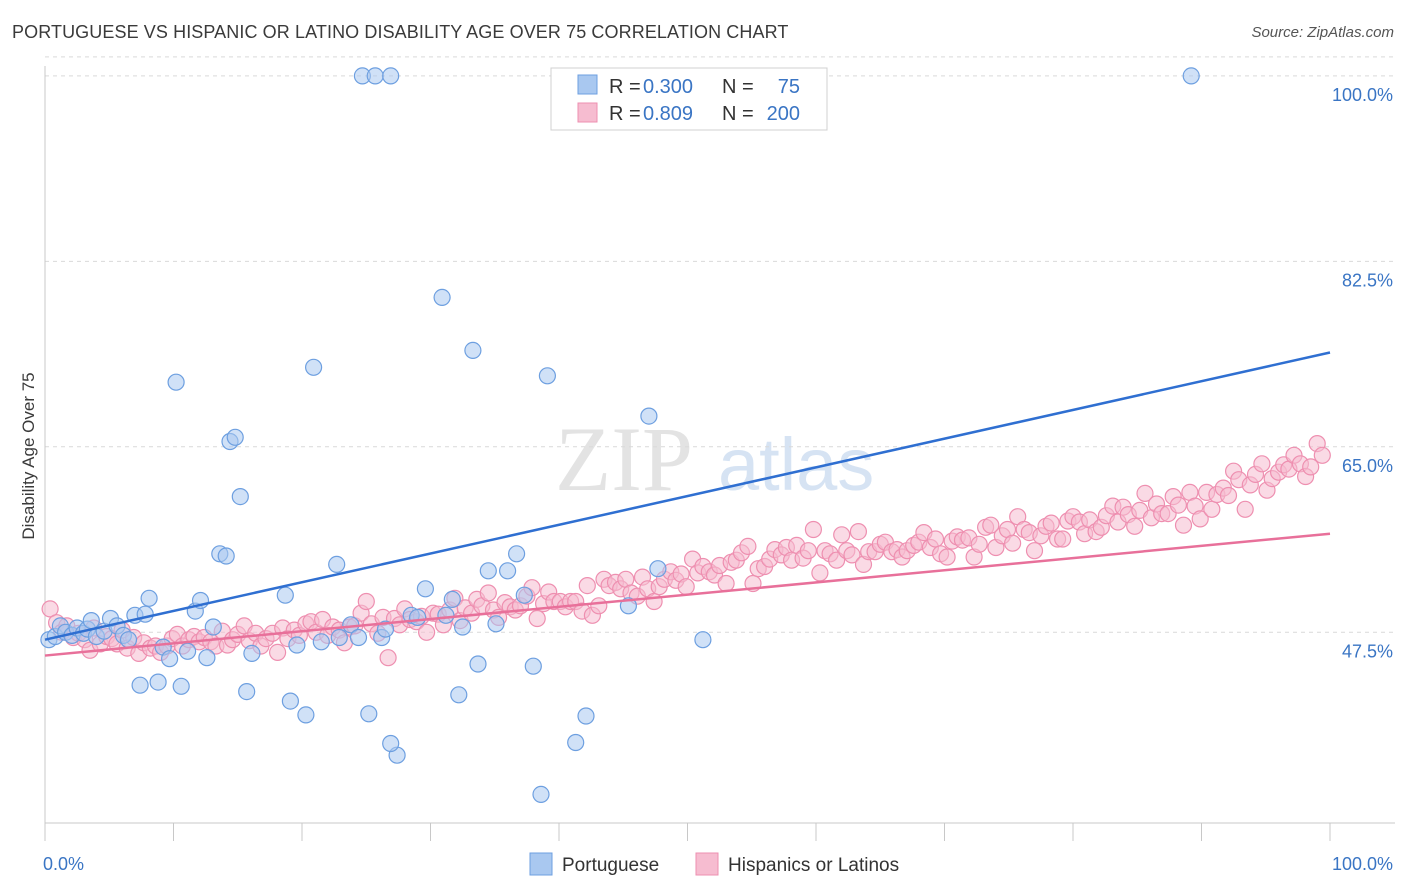 Image resolution: width=1406 pixels, height=892 pixels. What do you see at coordinates (1322, 32) in the screenshot?
I see `source-label: Source: ZipAtlas.com` at bounding box center [1322, 32].